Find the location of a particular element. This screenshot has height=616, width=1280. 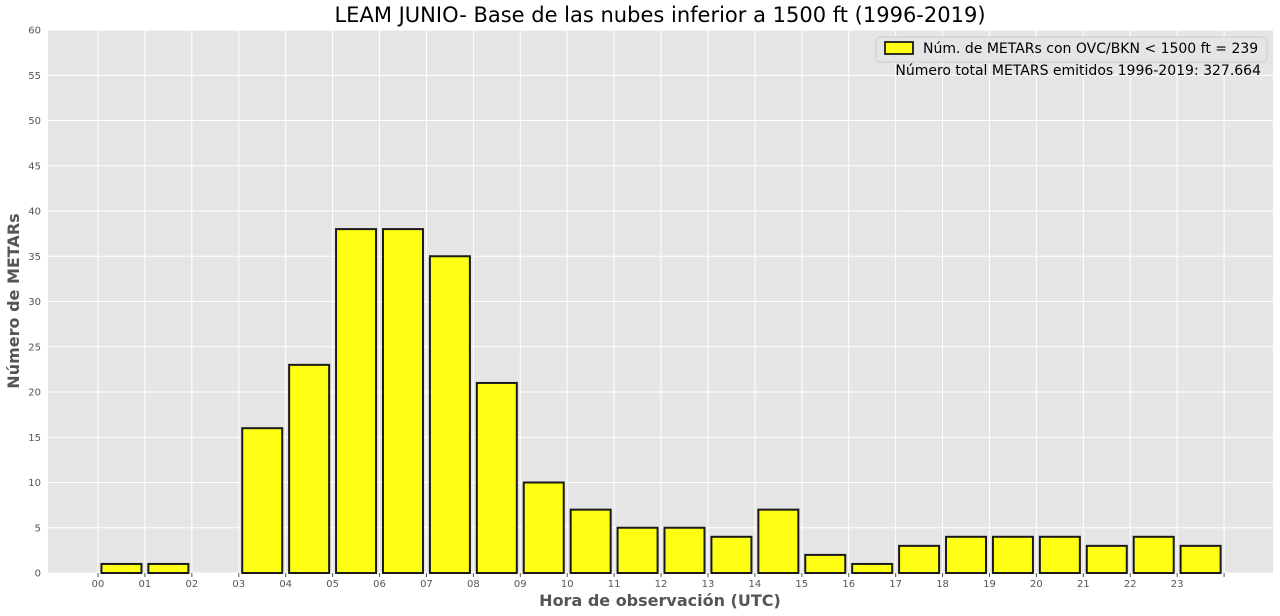

x-tick-label: 09 is located at coordinates (520, 584).